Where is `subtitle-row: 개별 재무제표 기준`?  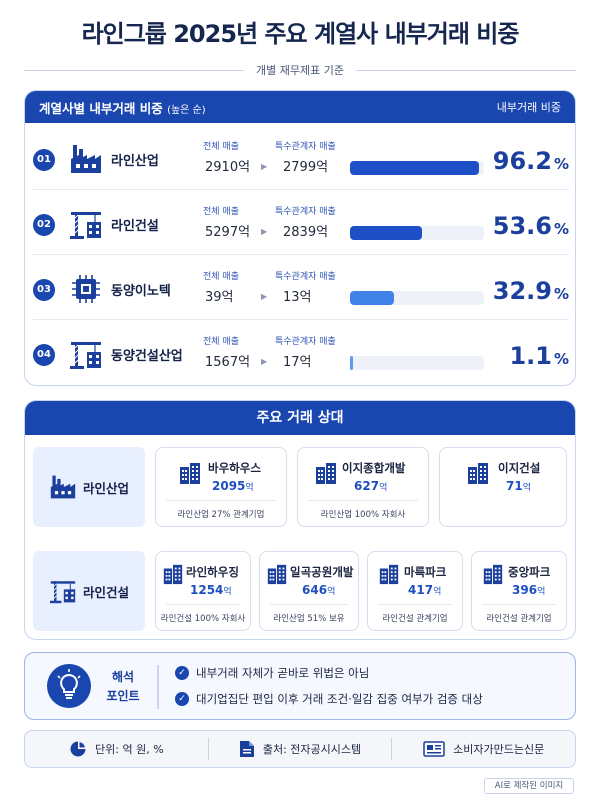
subtitle-row: 개별 재무제표 기준 is located at coordinates (300, 70).